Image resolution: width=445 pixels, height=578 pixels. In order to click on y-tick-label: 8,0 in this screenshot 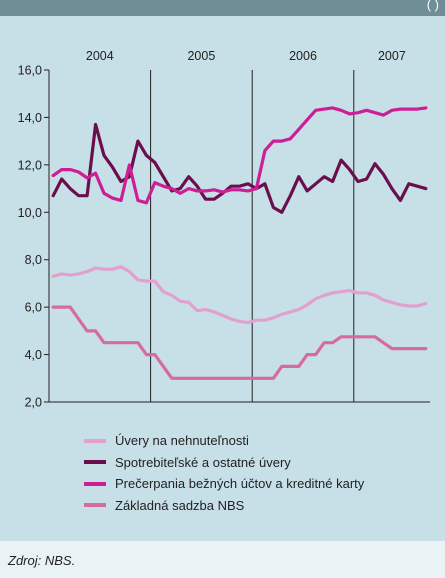, I will do `click(33, 260)`.